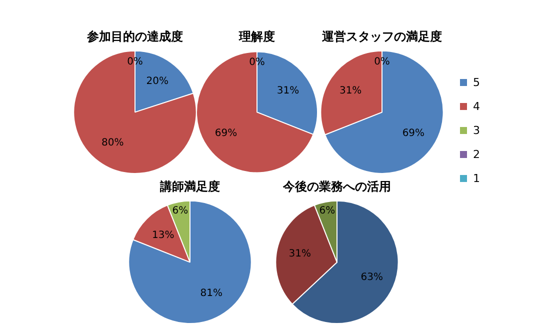 The width and height of the screenshot is (544, 336). Describe the element at coordinates (371, 277) in the screenshot. I see `data-label: 63%` at that location.